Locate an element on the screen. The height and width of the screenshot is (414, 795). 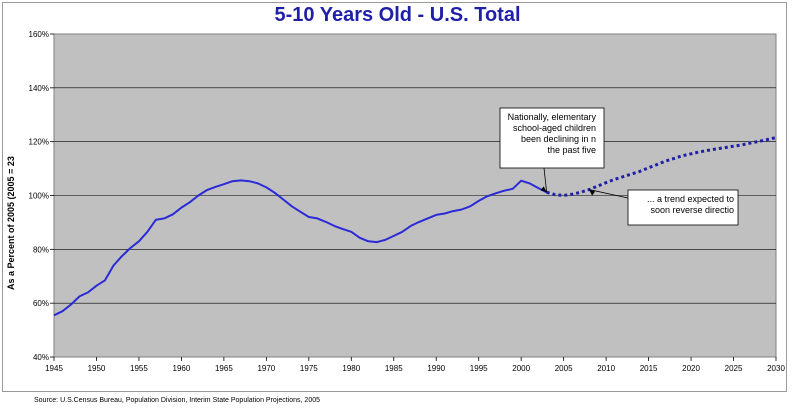
y-tick-label: 140% is located at coordinates (39, 88).